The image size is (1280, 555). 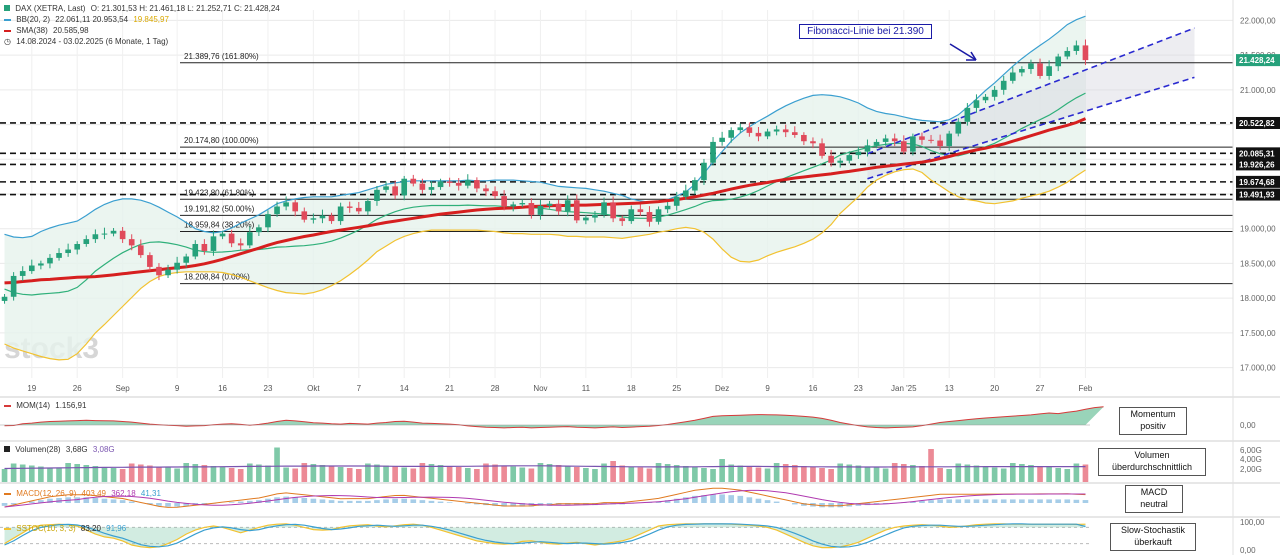 What do you see at coordinates (7, 41) in the screenshot?
I see `clock-icon: ◷` at bounding box center [7, 41].